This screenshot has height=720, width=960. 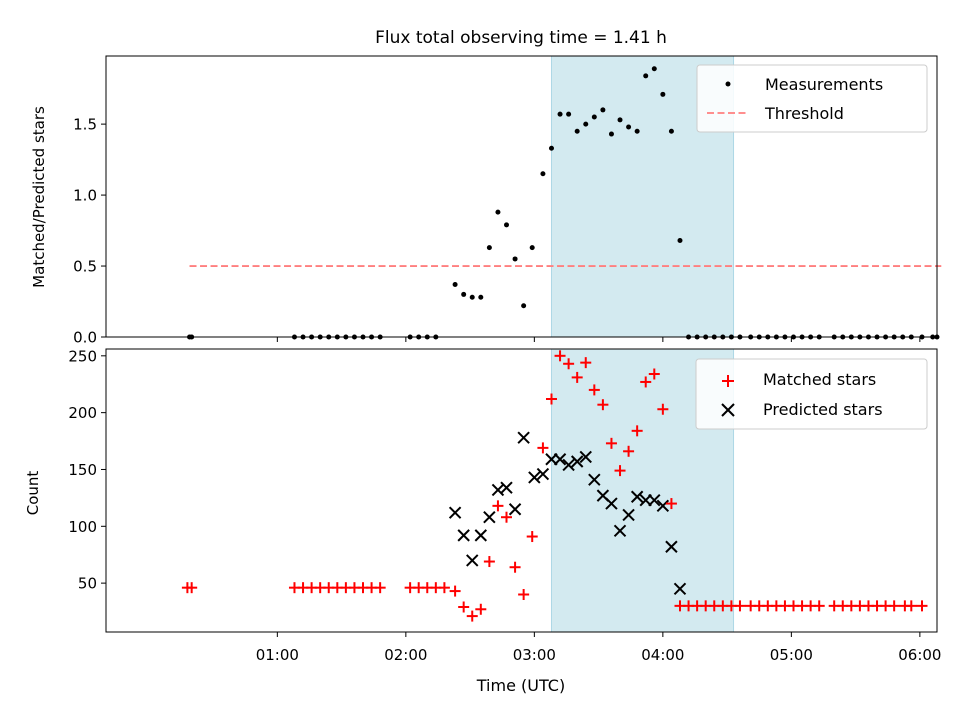 I want to click on legend-measurements-label: Measurements, so click(x=824, y=84).